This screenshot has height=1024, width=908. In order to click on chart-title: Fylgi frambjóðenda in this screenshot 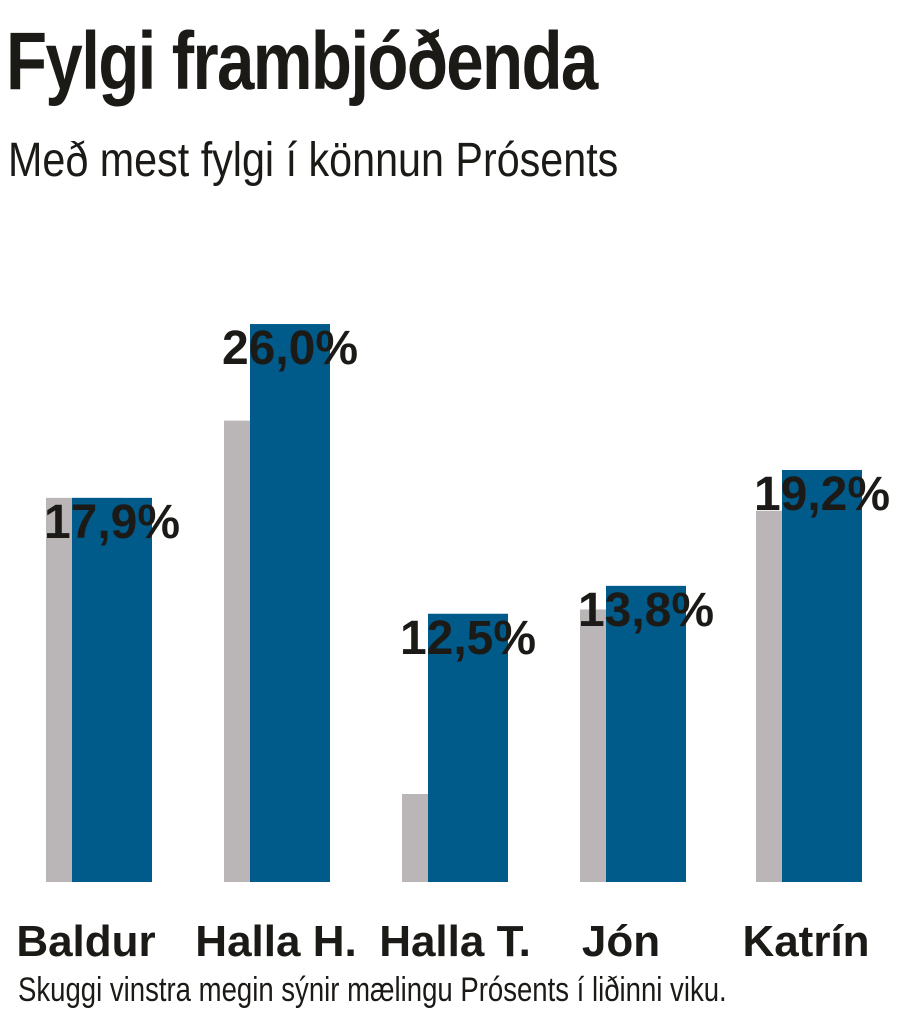, I will do `click(302, 61)`.